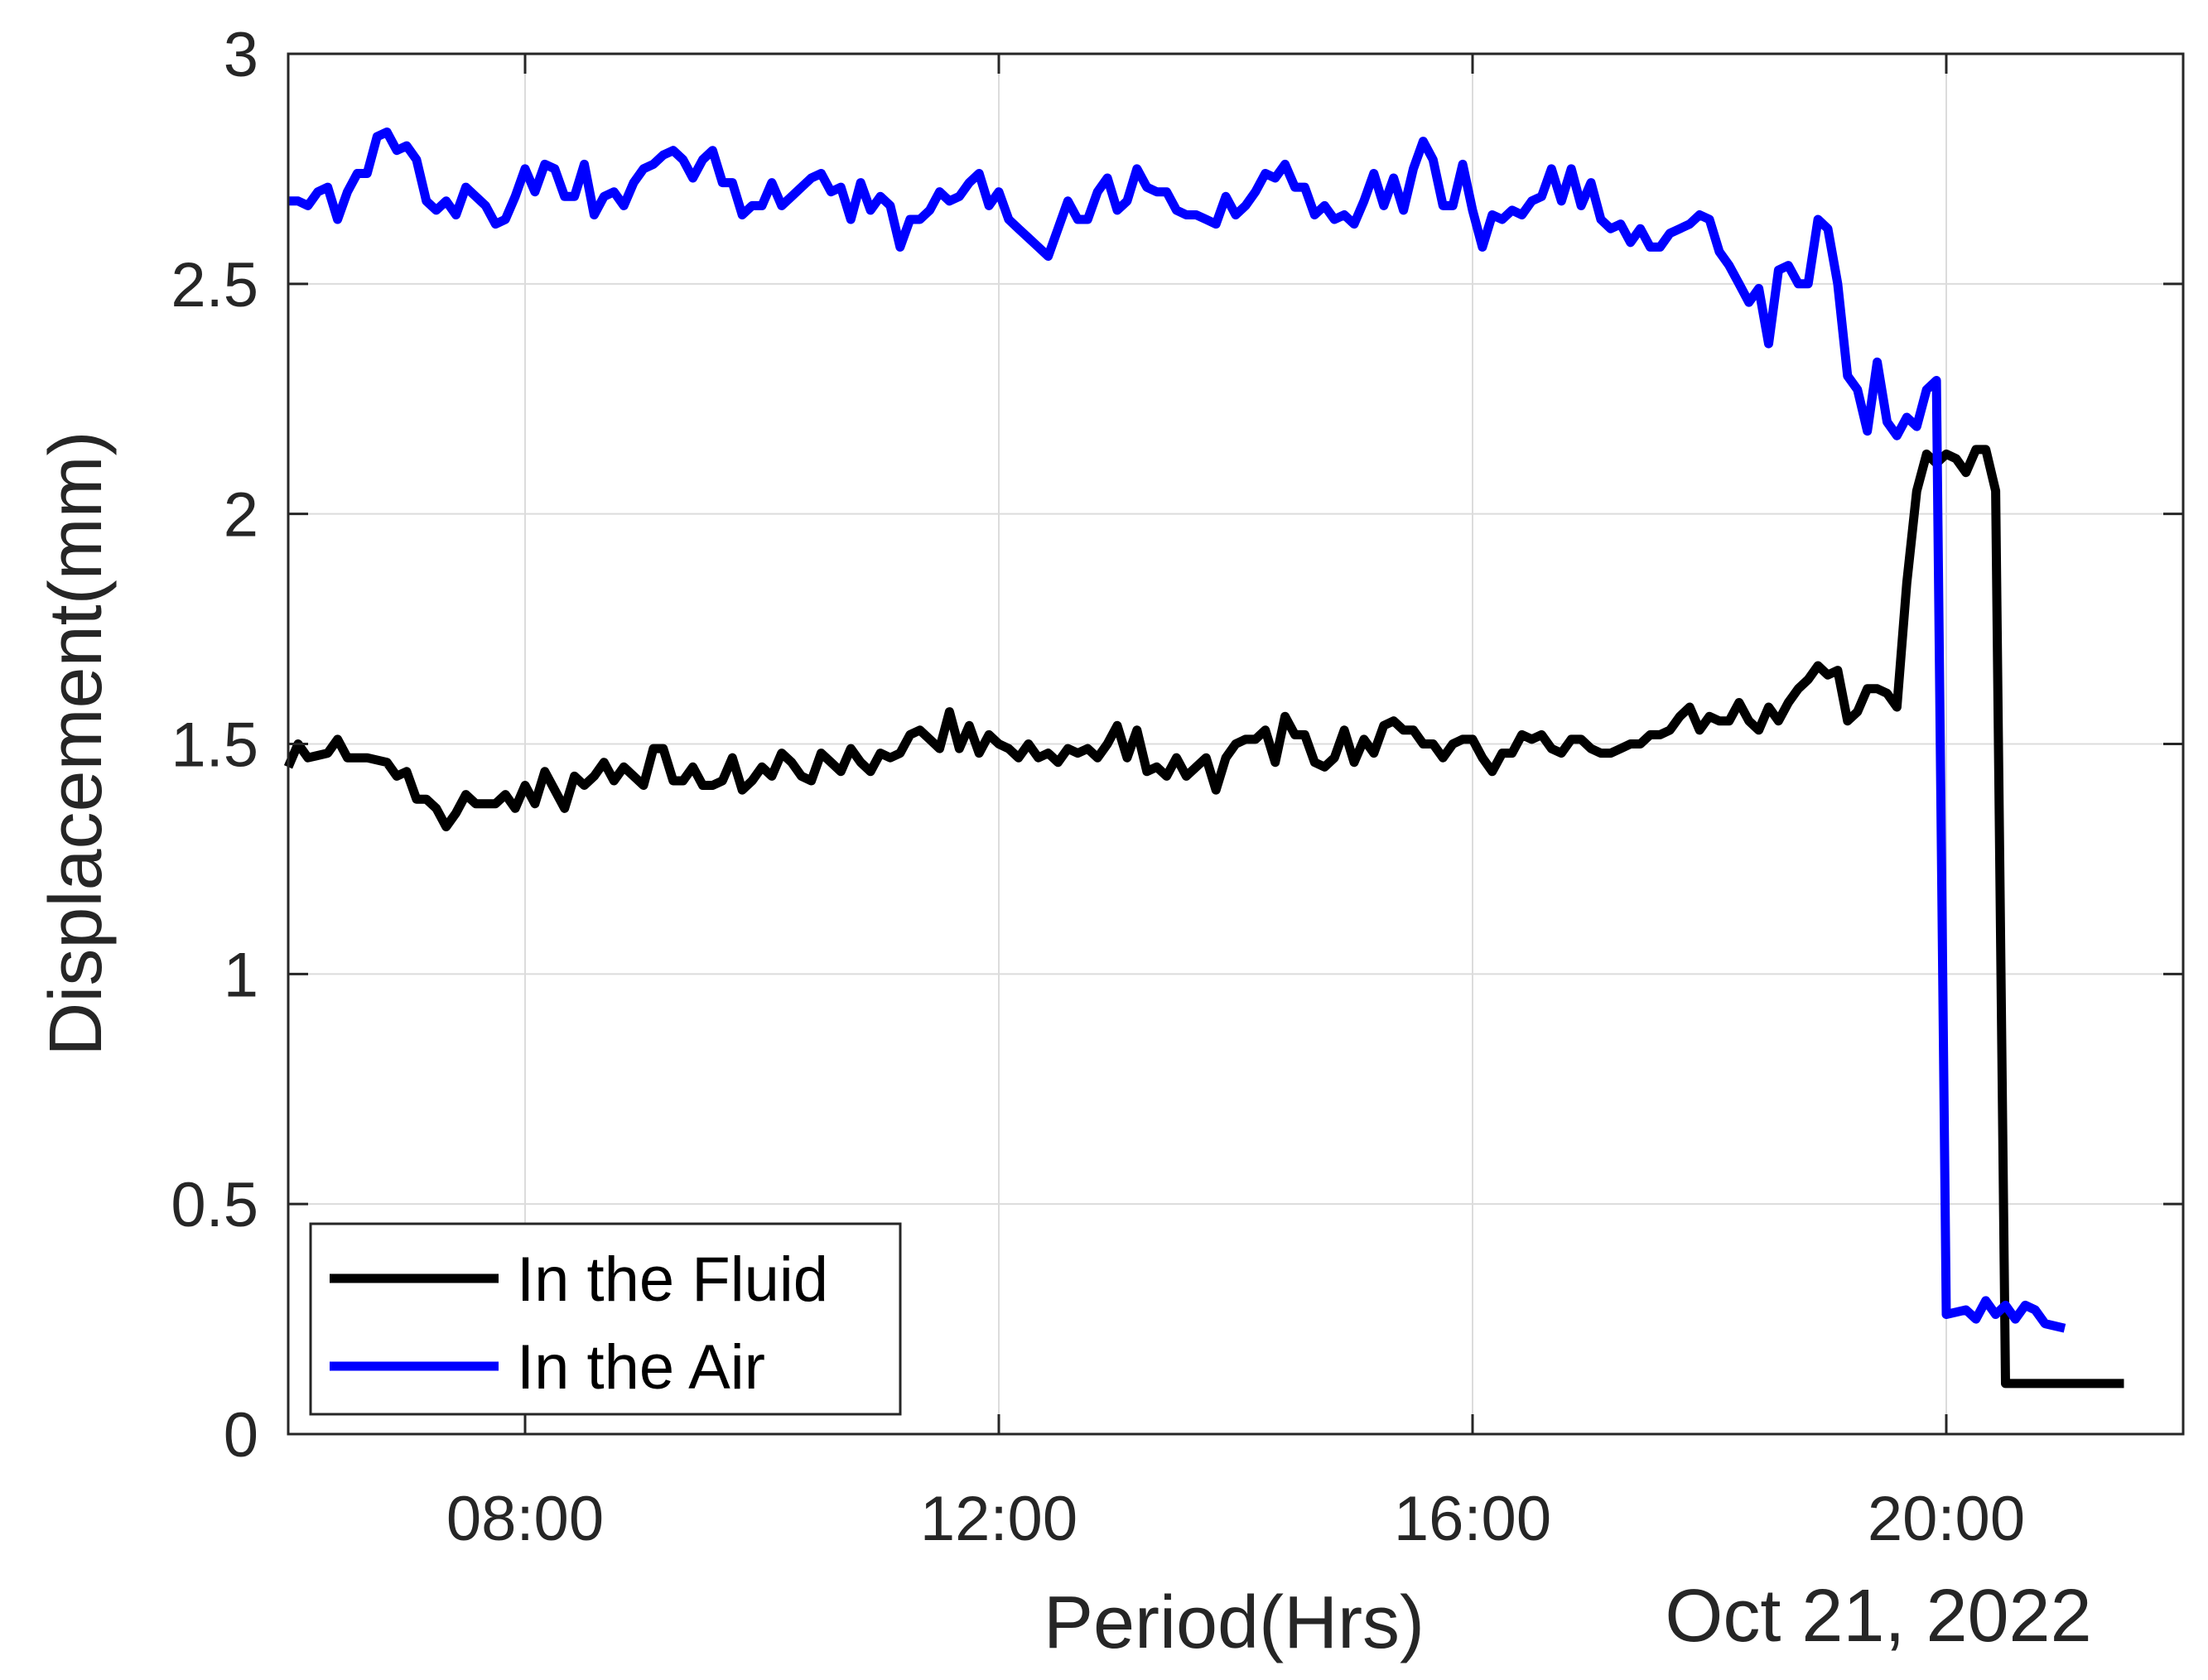 The image size is (2208, 1680). I want to click on x-tick-label-1: 12:00, so click(998, 1519).